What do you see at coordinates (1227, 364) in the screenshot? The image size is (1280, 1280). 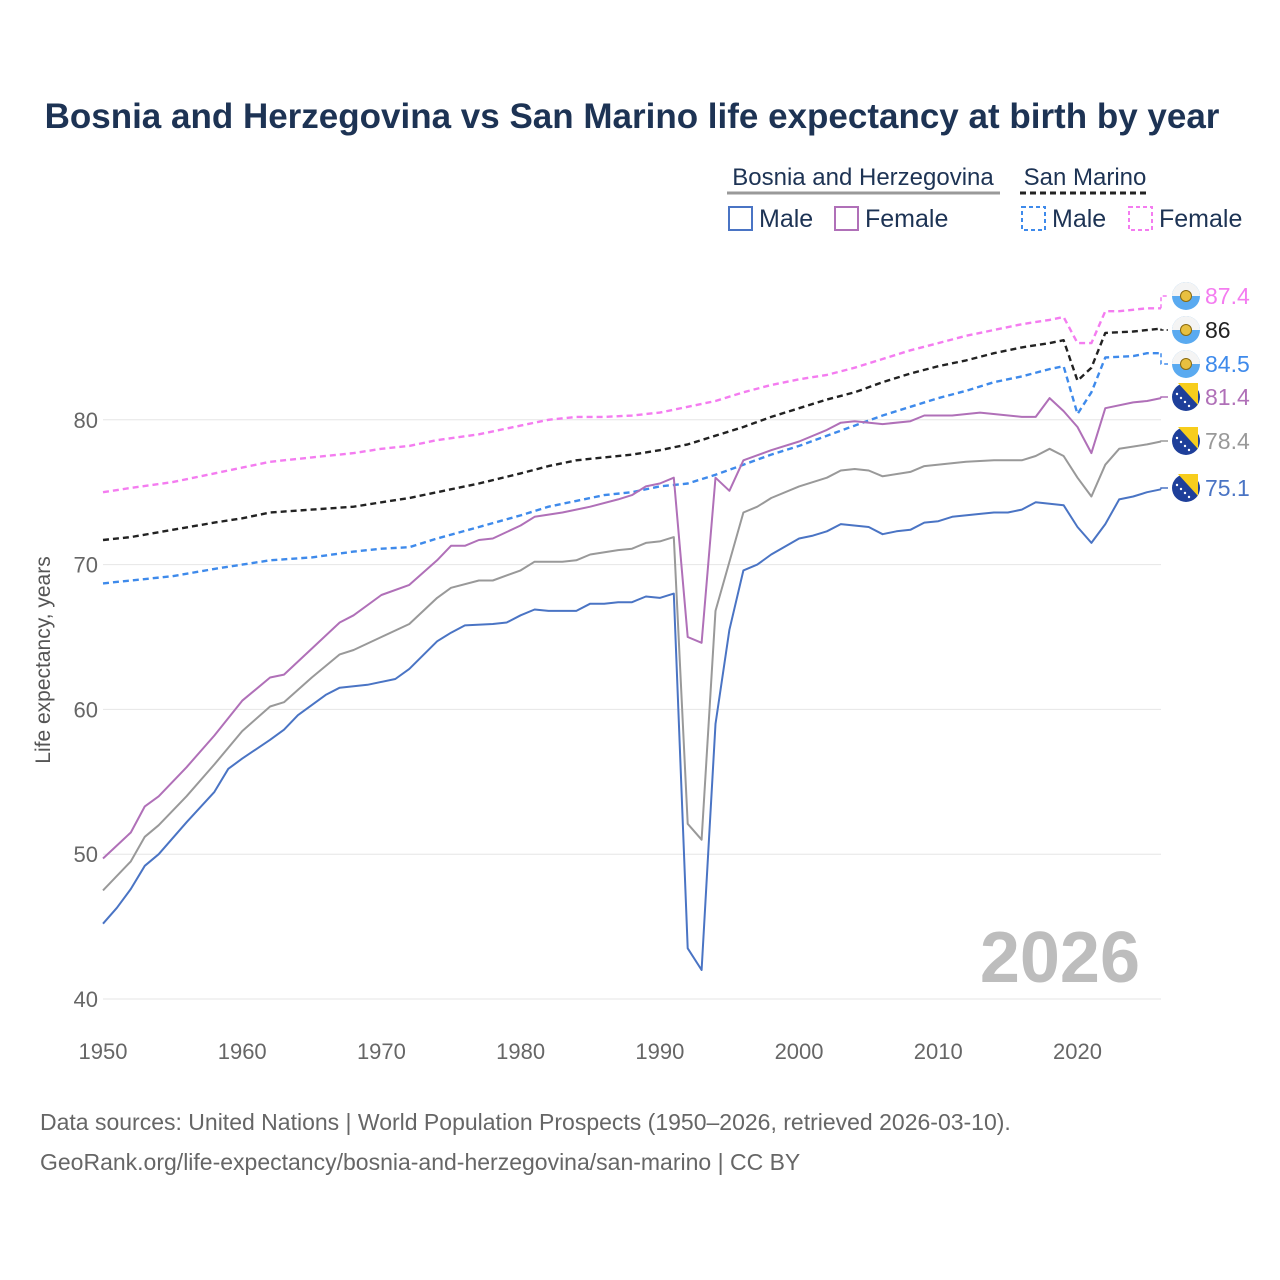 I see `end-label-san-marino-male: 84.5` at bounding box center [1227, 364].